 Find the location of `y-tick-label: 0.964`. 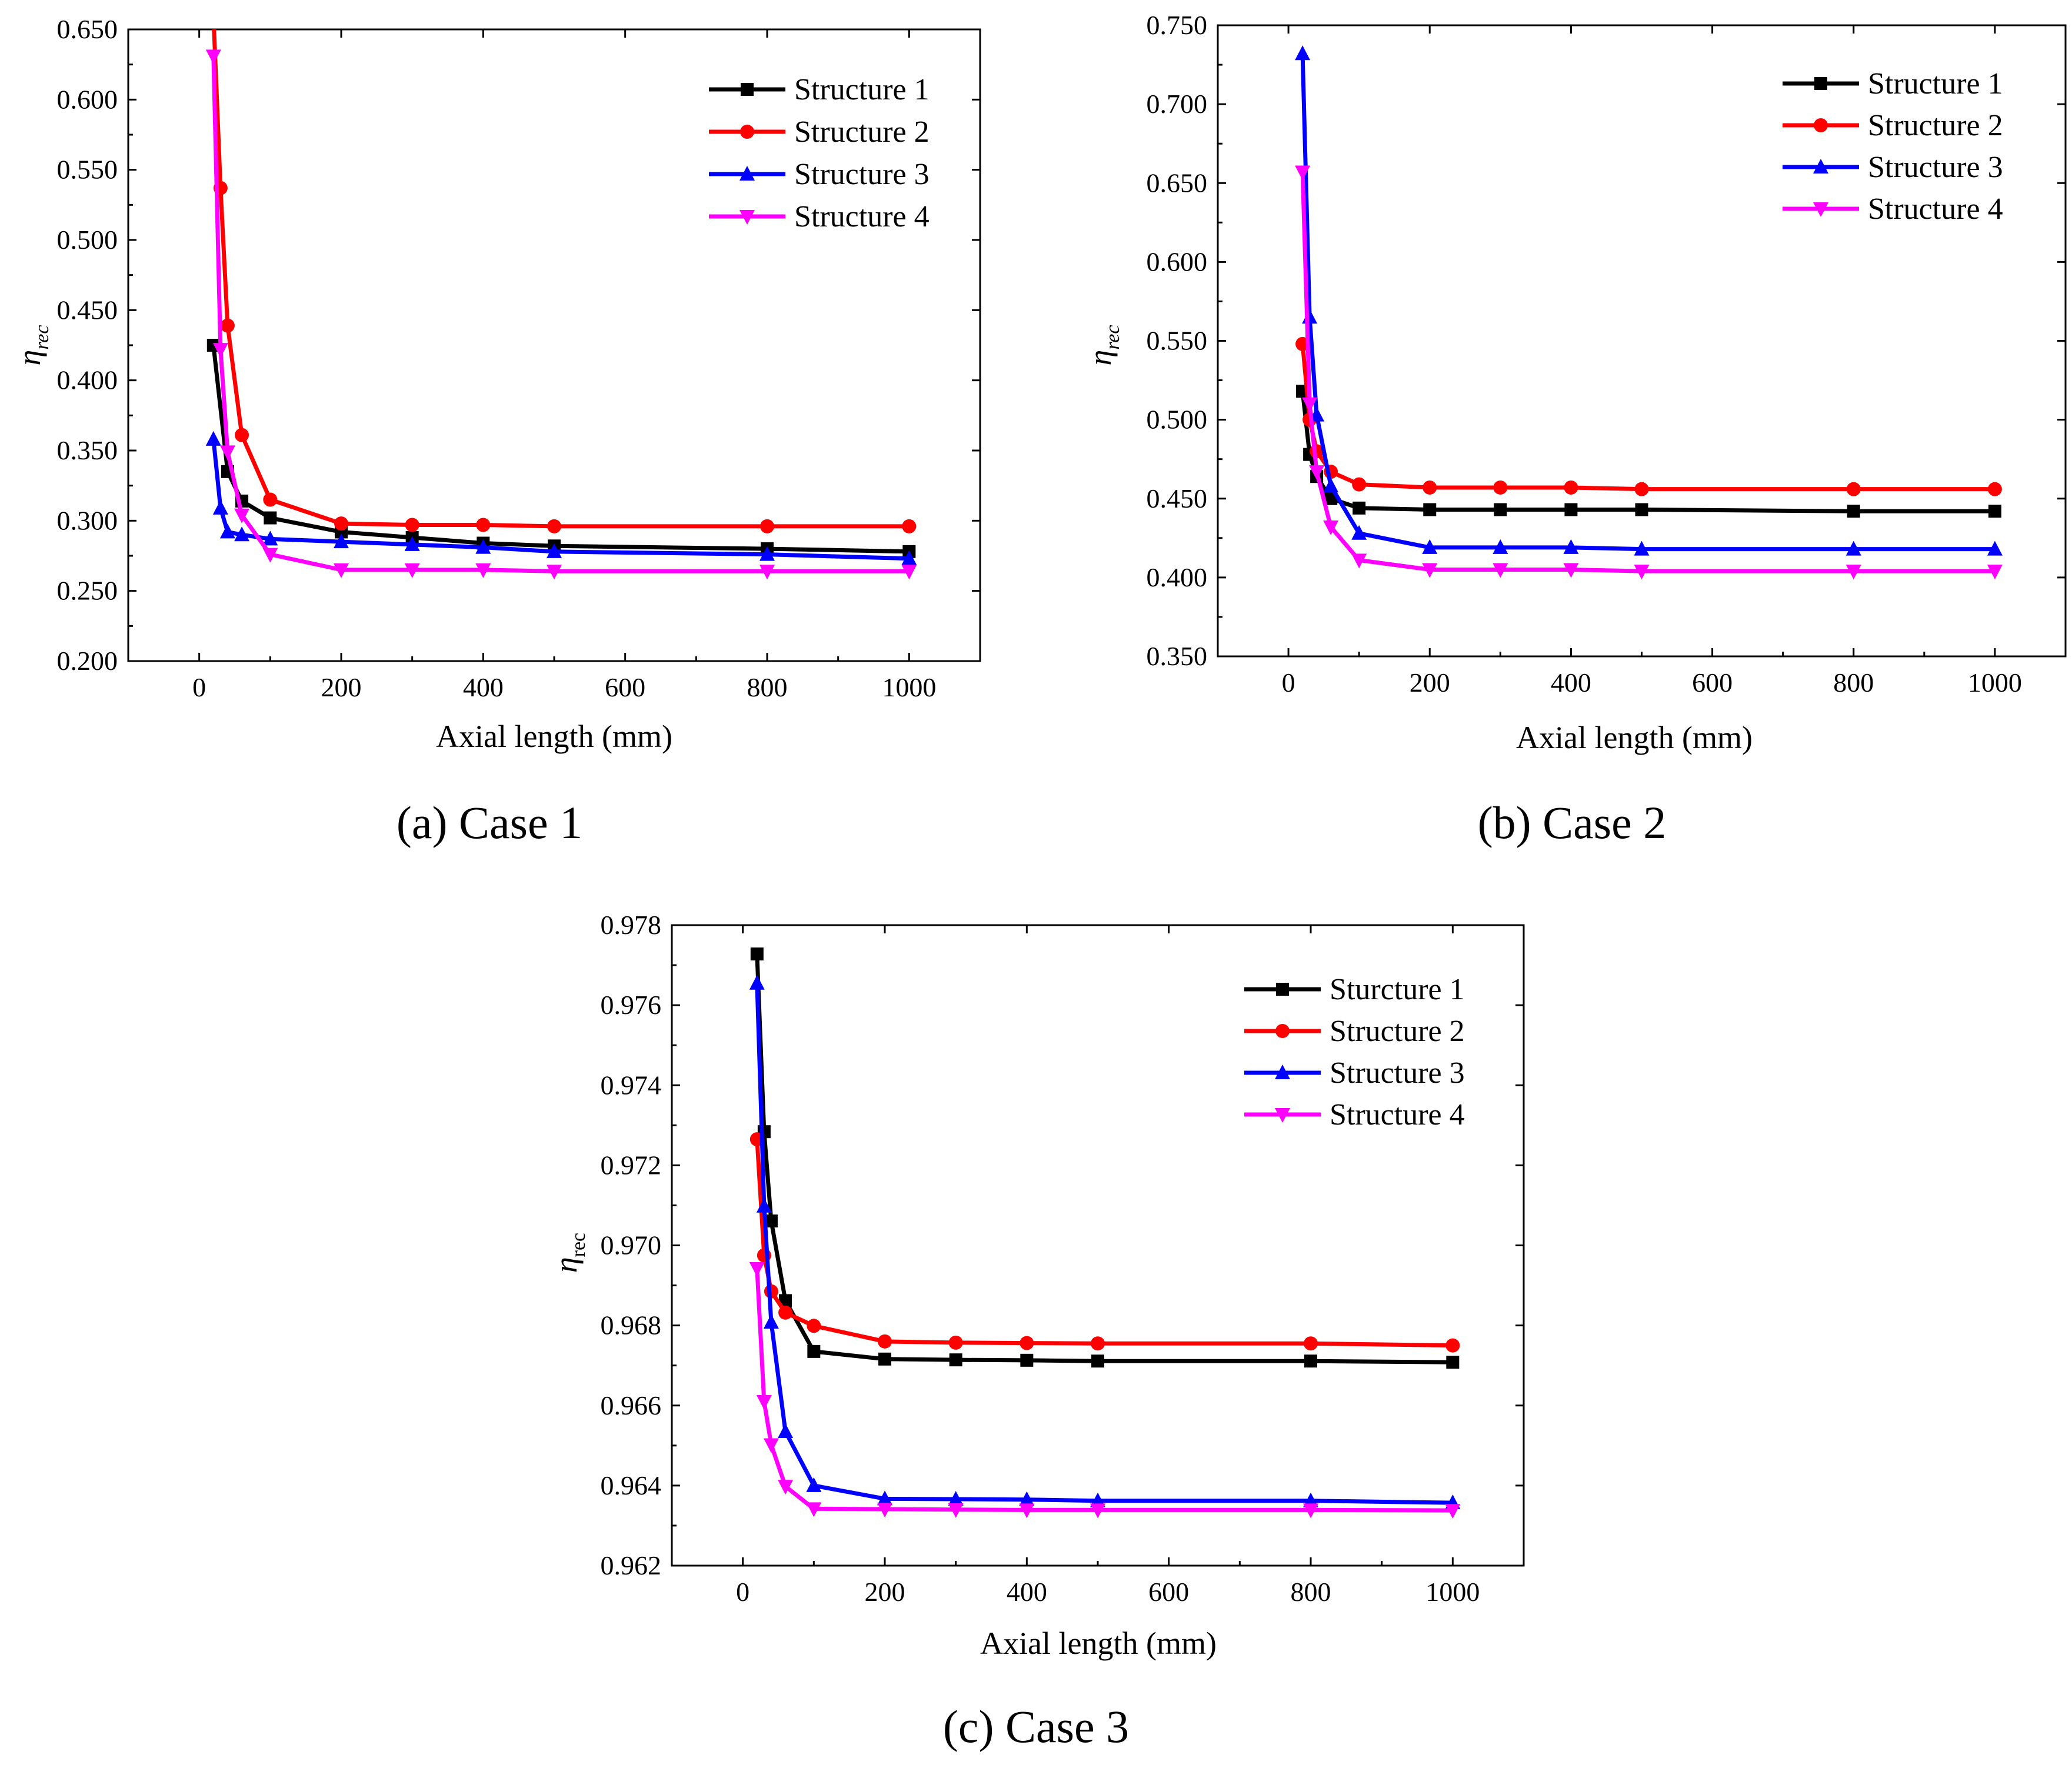

y-tick-label: 0.964 is located at coordinates (632, 1485).